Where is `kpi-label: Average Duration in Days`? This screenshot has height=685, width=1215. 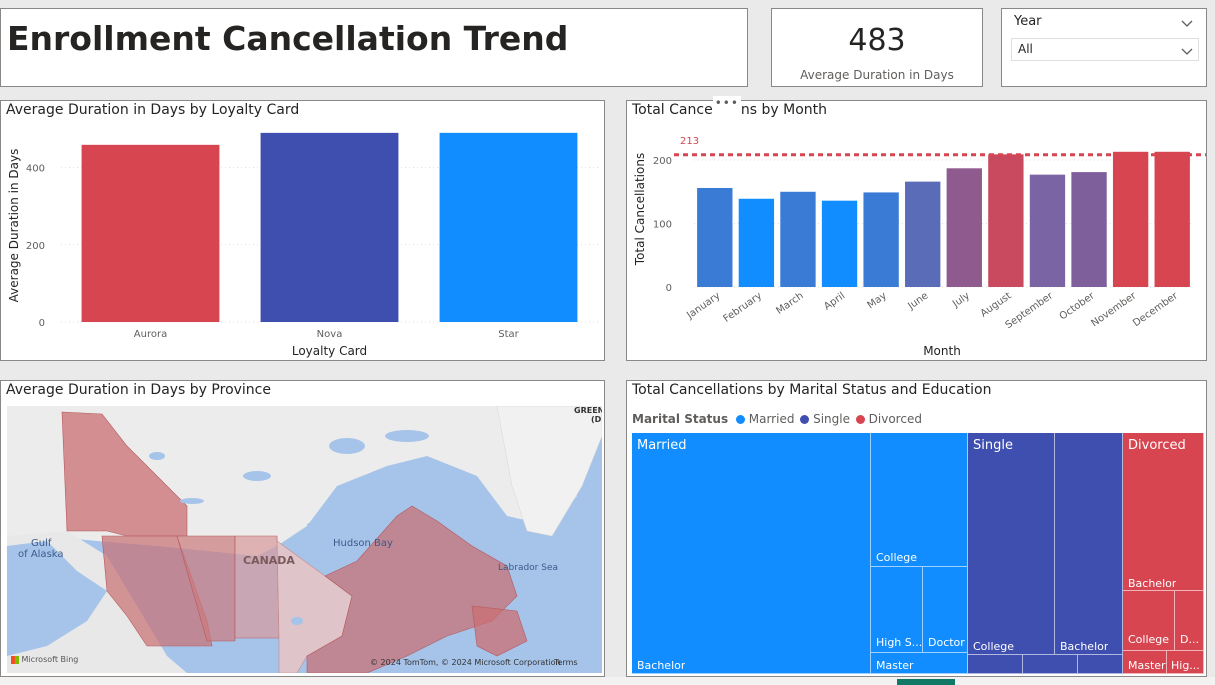
kpi-label: Average Duration in Days is located at coordinates (877, 75).